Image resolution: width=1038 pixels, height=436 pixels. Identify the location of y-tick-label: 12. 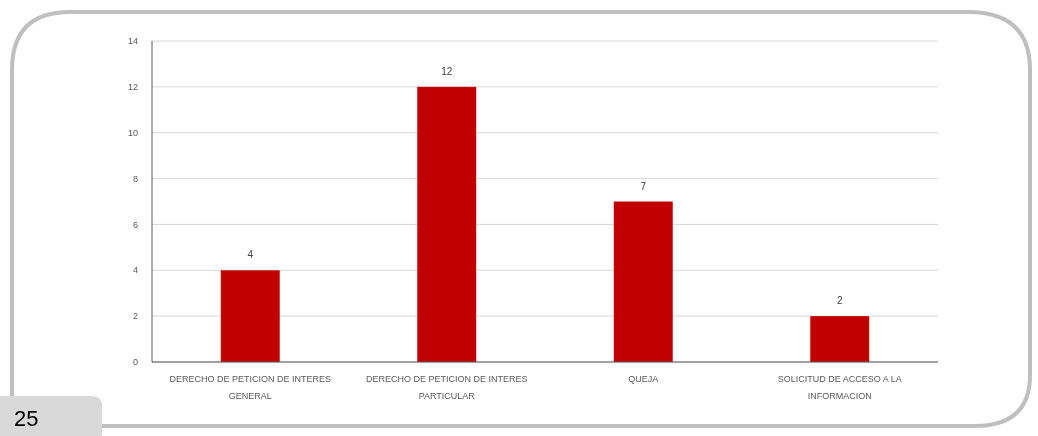
(132, 87).